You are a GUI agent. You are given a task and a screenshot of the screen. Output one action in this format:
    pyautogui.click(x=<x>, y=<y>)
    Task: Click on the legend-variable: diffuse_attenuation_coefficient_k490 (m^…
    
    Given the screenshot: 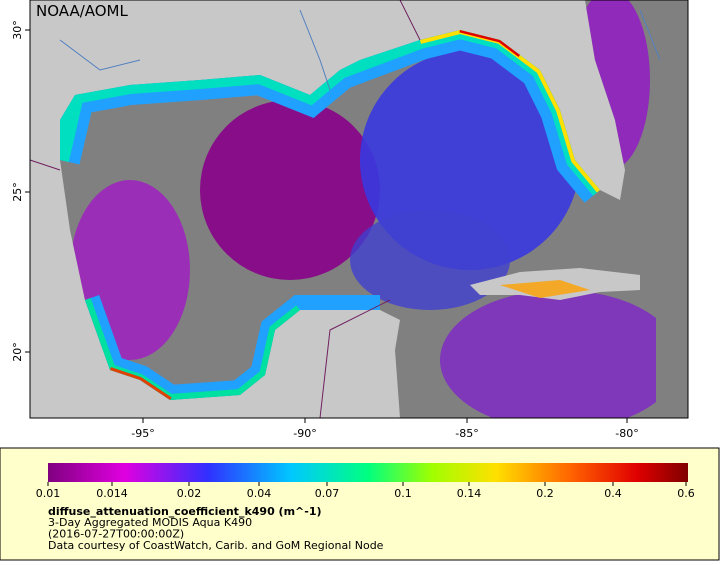 What is the action you would take?
    pyautogui.click(x=185, y=511)
    